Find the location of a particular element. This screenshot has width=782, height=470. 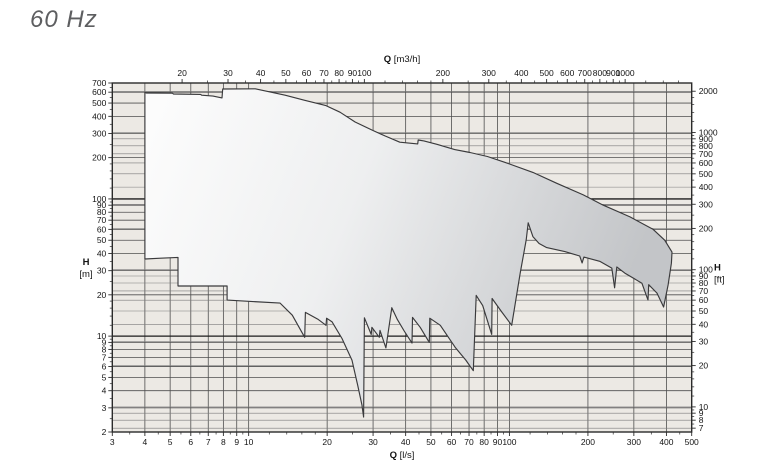

top-axis-label: Q [m3/h] is located at coordinates (402, 59).